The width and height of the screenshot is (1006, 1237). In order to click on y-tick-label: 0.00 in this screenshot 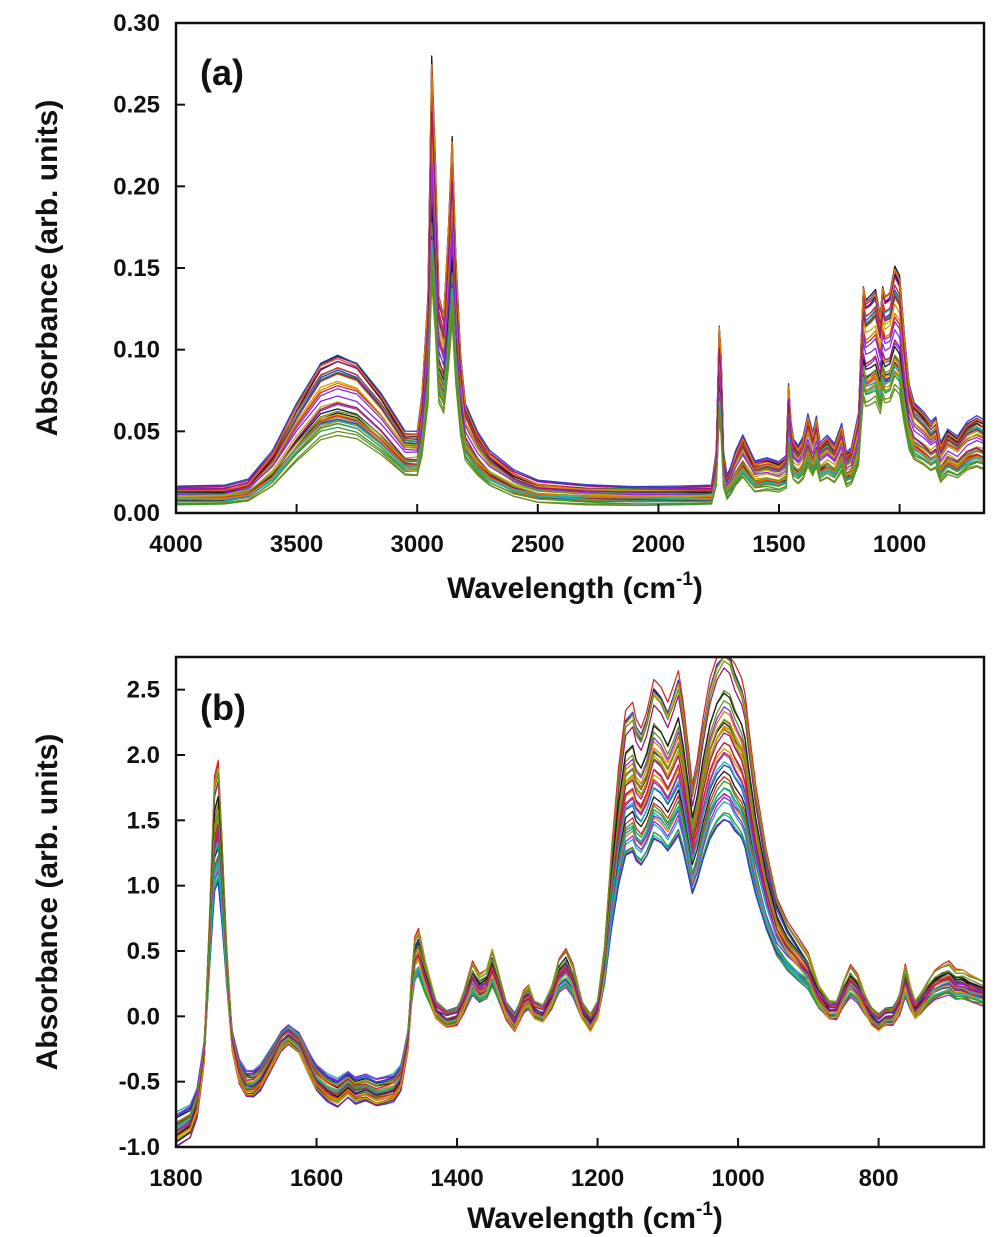, I will do `click(136, 513)`.